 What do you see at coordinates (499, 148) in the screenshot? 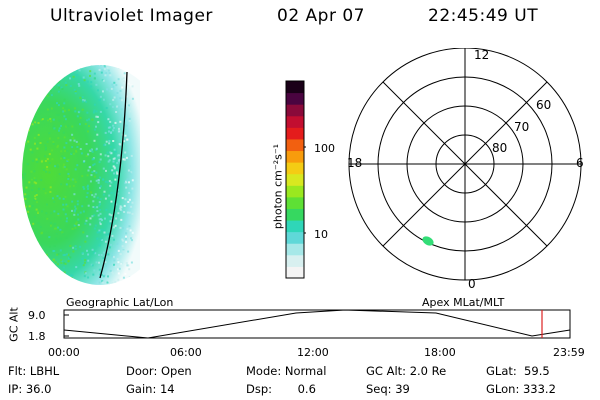
I see `lat-label-80: 80` at bounding box center [499, 148].